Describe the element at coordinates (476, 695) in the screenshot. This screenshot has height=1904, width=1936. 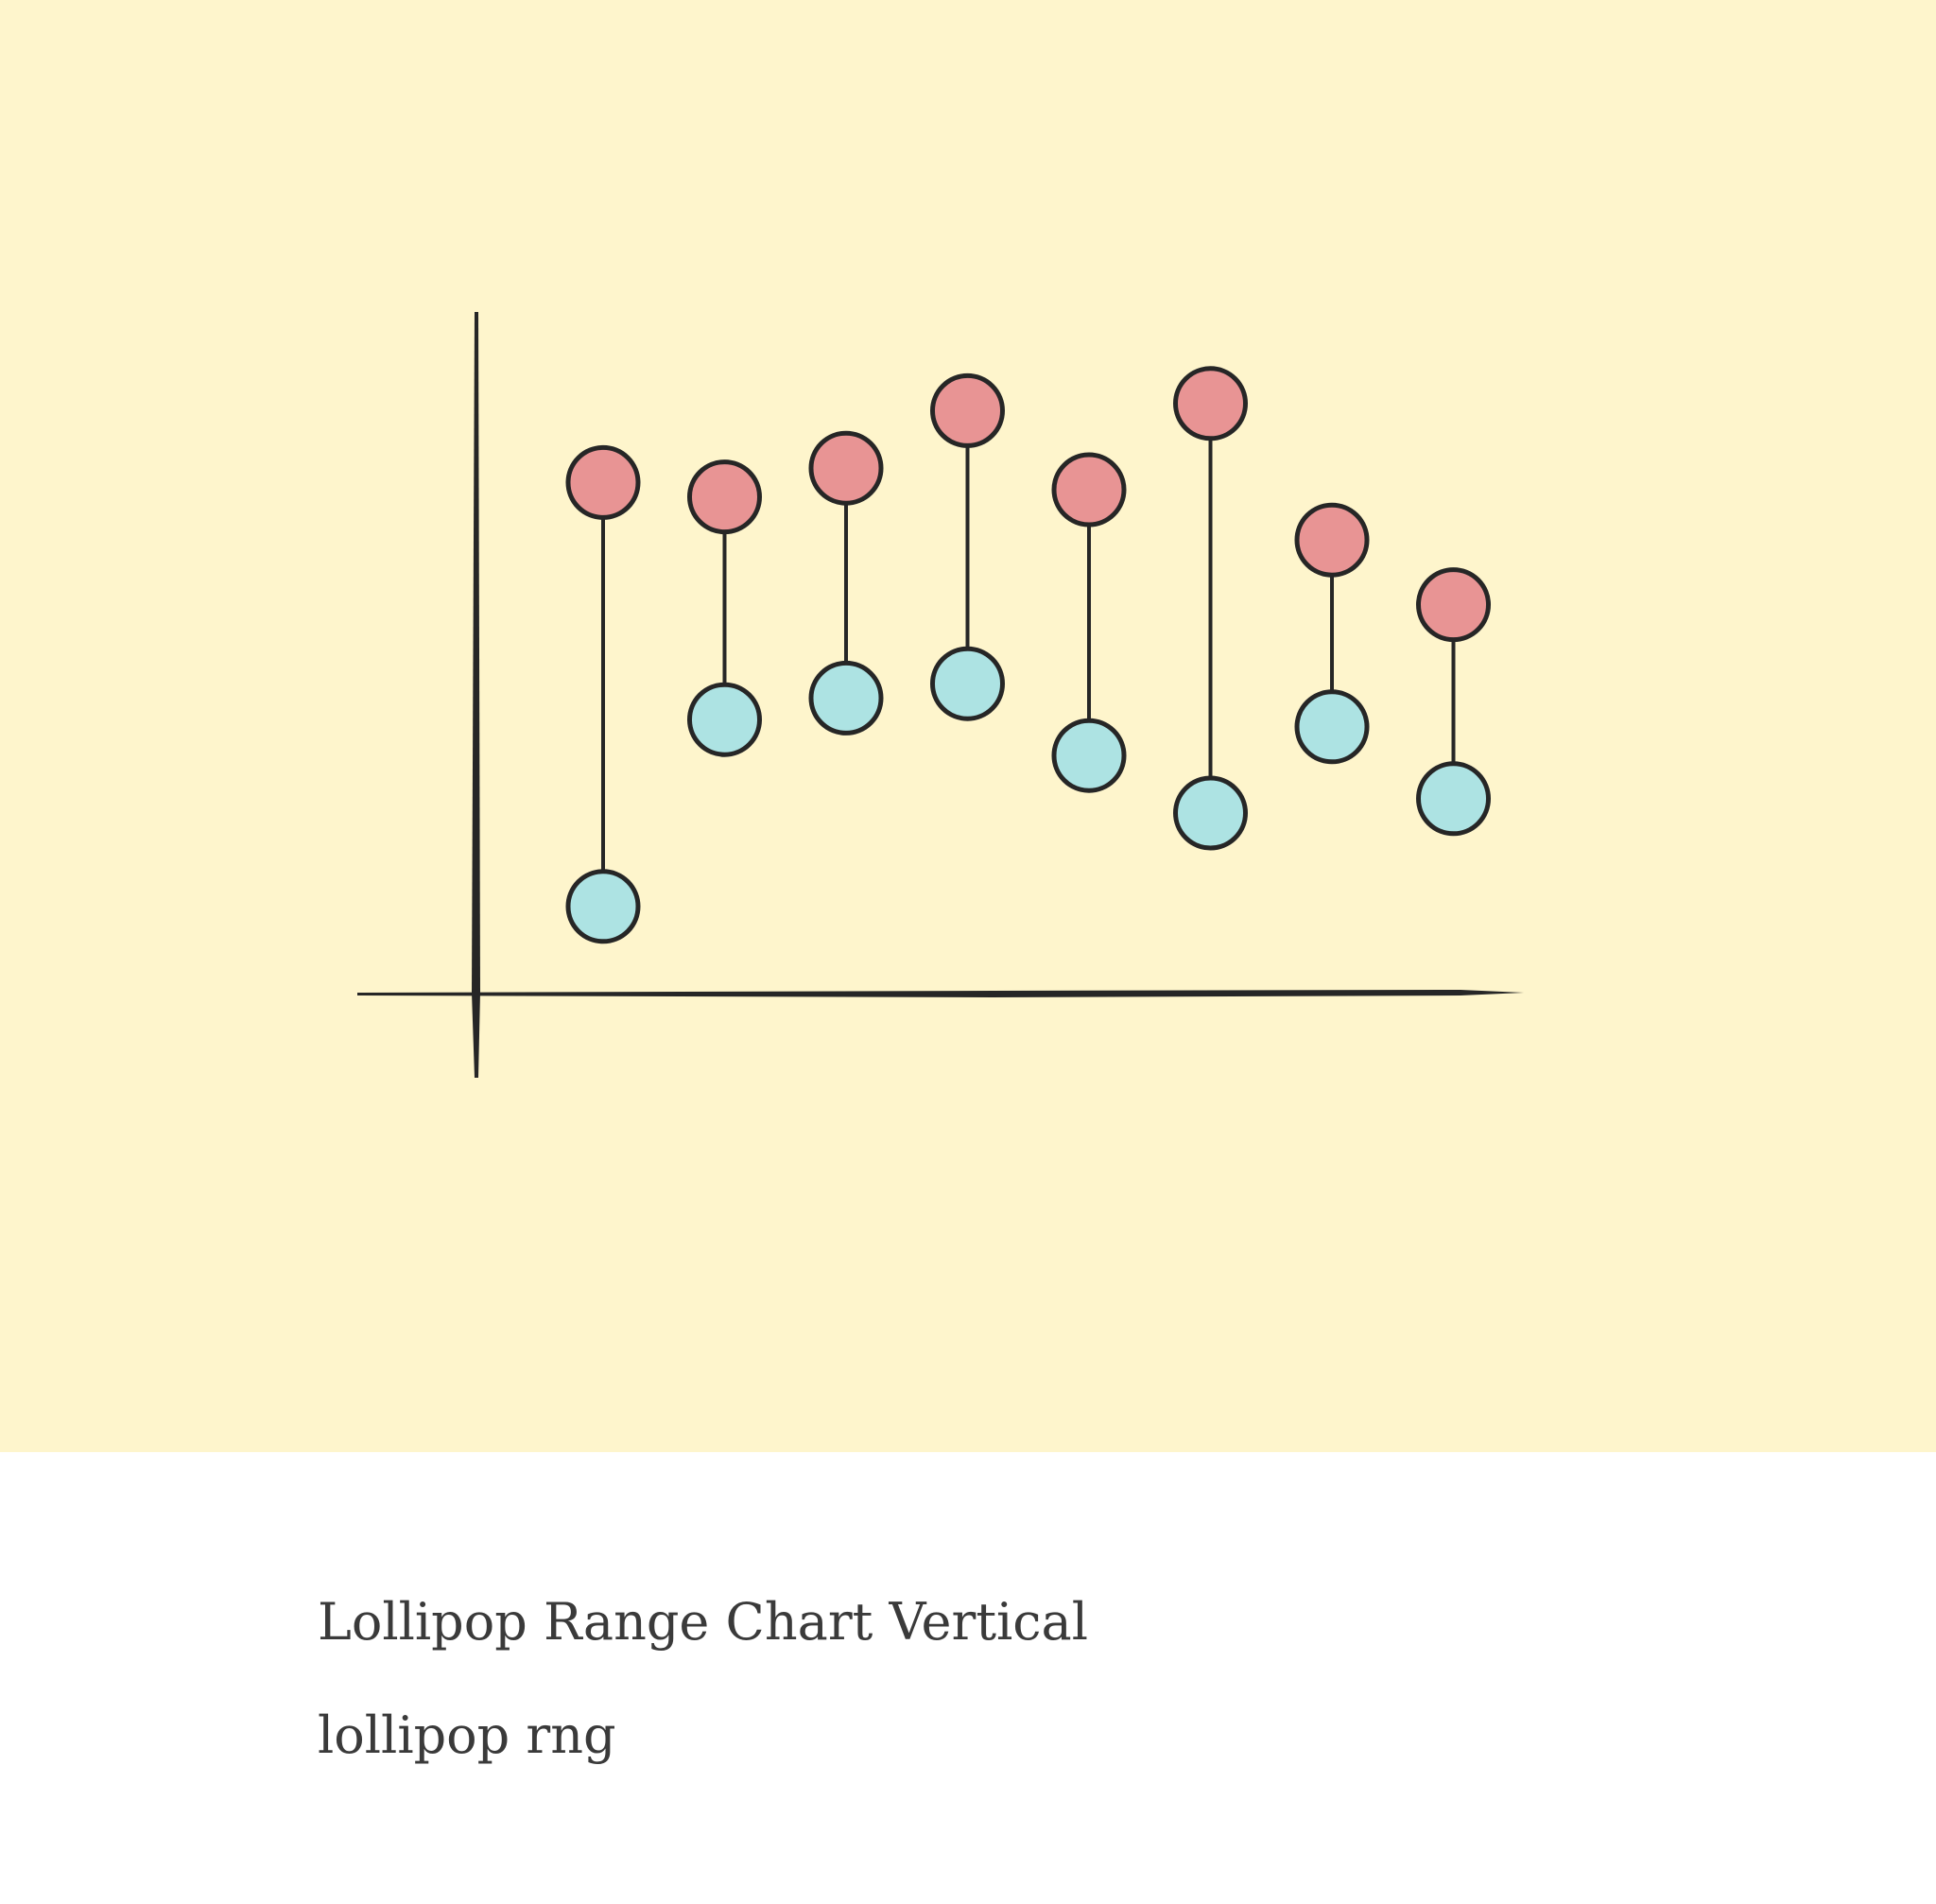
I see `y-axis` at that location.